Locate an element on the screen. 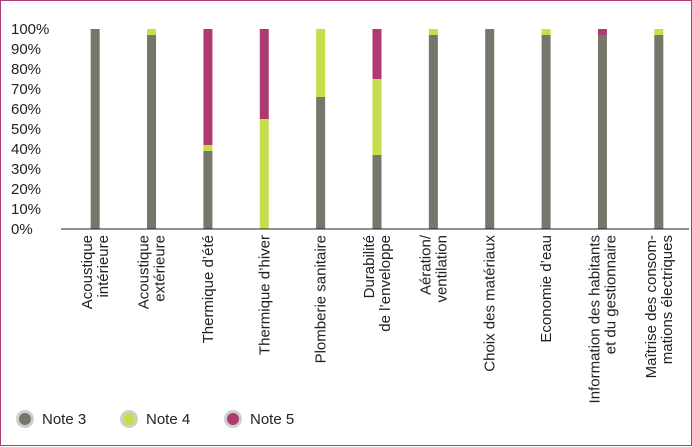  legend: Note 3 Note 4 Note 5 is located at coordinates (155, 419).